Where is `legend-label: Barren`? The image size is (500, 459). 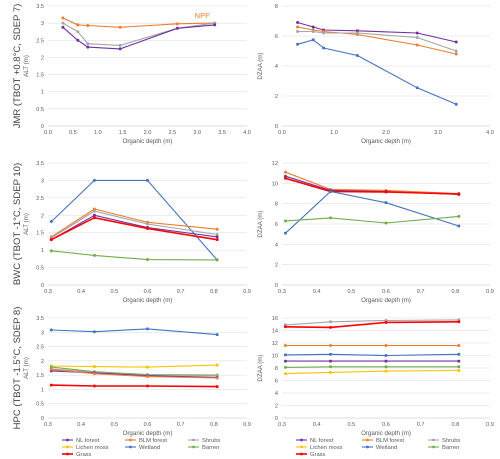
legend-label: Barren is located at coordinates (450, 448).